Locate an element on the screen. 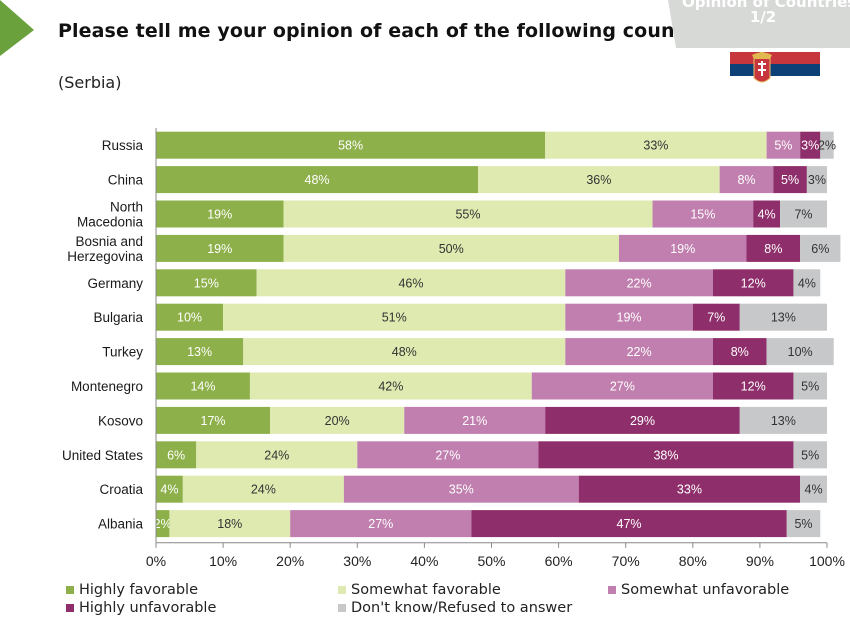 Image resolution: width=850 pixels, height=625 pixels. section-tag: Opinion of Countries 1/2 is located at coordinates (759, 24).